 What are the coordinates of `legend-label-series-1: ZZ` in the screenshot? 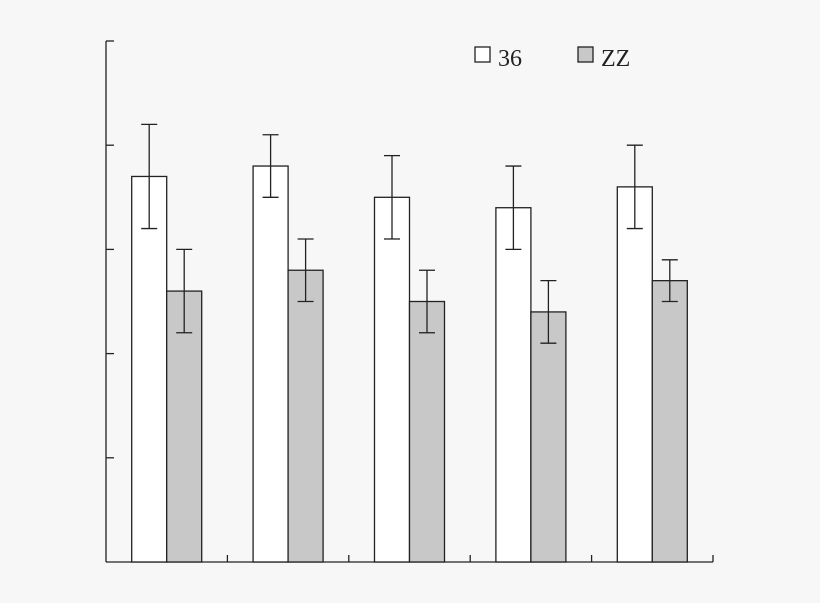 It's located at (615, 59).